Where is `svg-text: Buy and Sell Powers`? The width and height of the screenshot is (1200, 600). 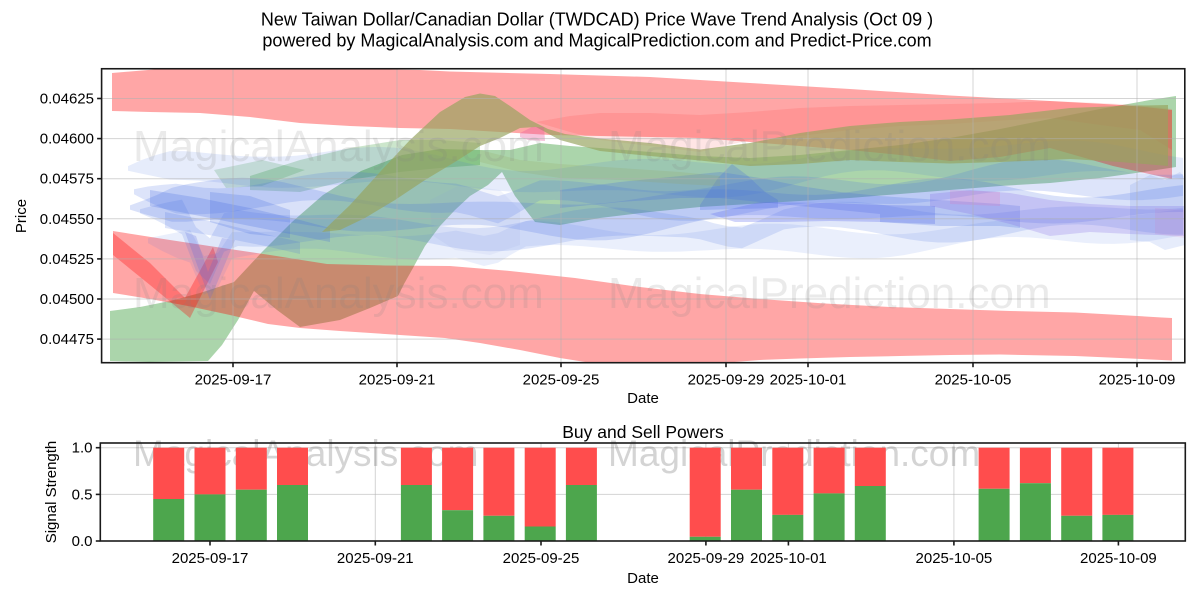
svg-text: Buy and Sell Powers is located at coordinates (643, 432).